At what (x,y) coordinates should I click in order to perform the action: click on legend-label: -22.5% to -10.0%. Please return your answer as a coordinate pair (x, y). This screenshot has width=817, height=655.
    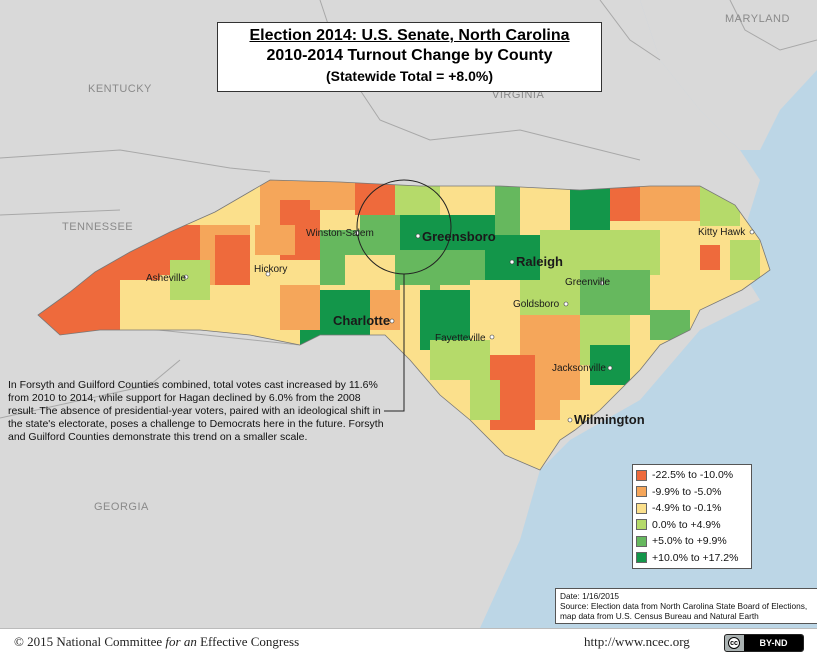
    Looking at the image, I should click on (693, 475).